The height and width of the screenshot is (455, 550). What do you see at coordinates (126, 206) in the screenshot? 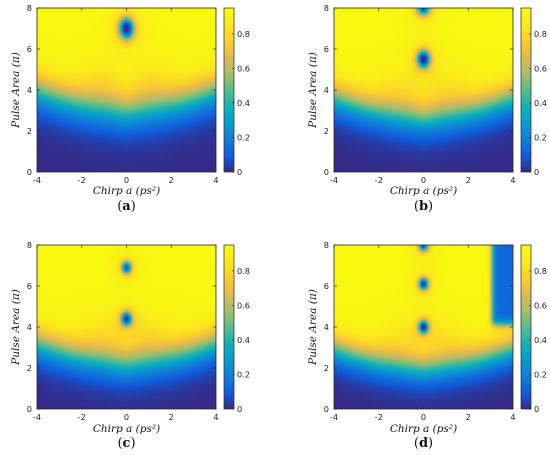
I see `panel-label: (a)` at bounding box center [126, 206].